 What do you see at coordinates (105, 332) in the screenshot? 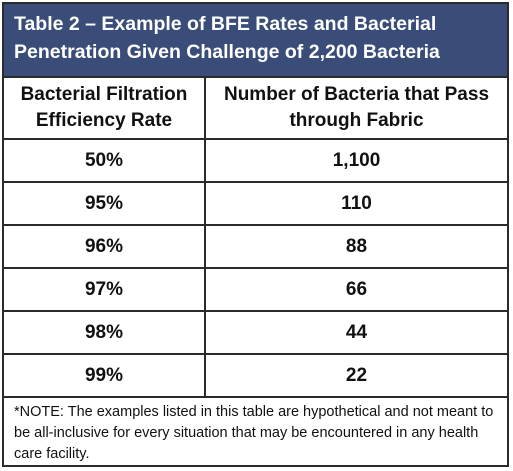
I see `cell-rate: 98%` at bounding box center [105, 332].